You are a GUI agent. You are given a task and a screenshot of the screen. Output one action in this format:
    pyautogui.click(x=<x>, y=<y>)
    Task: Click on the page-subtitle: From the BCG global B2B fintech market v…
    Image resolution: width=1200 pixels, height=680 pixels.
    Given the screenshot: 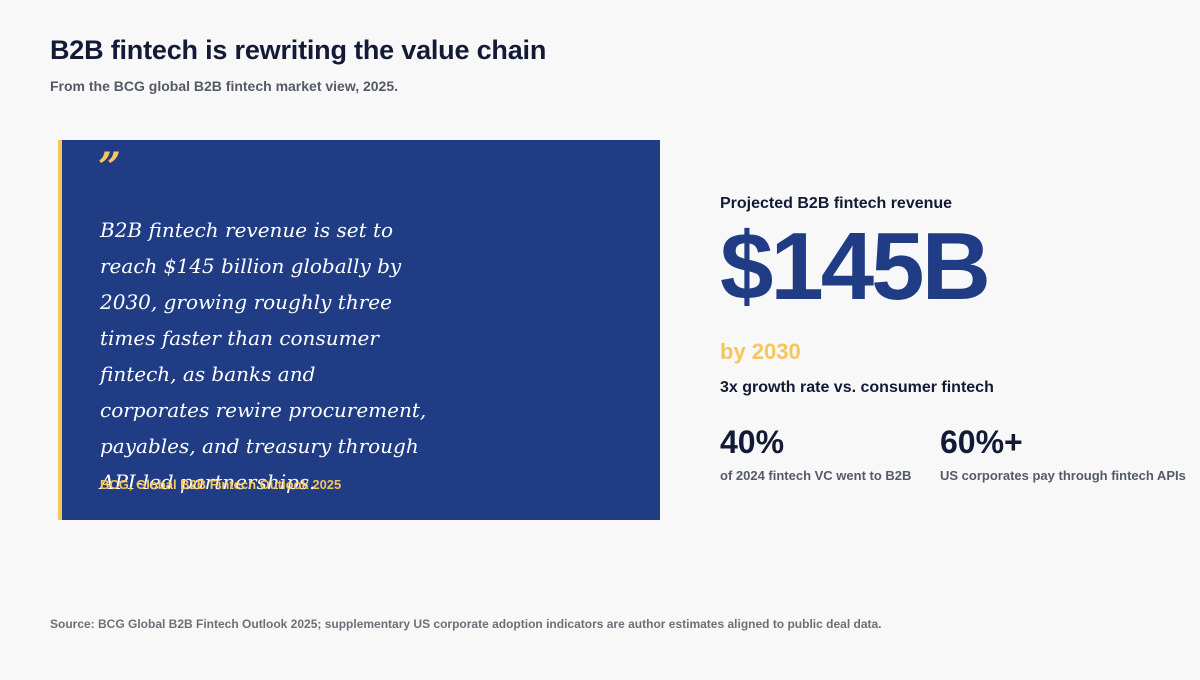 What is the action you would take?
    pyautogui.click(x=224, y=86)
    